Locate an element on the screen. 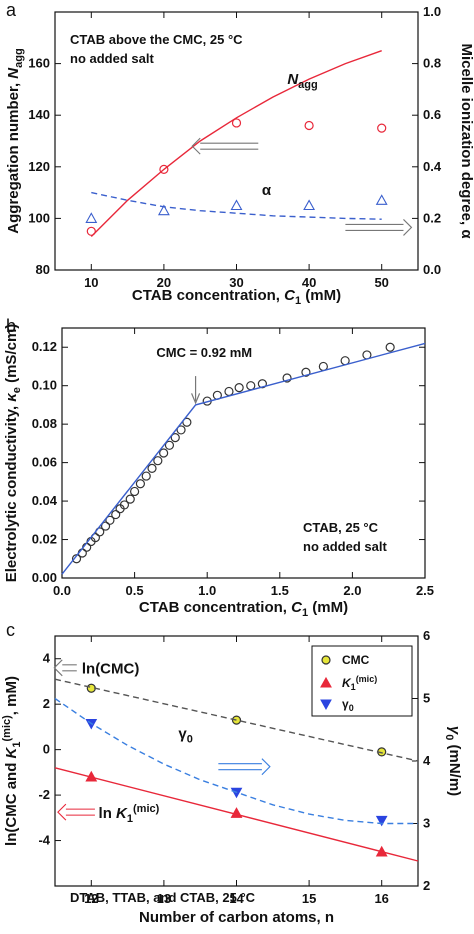 The height and width of the screenshot is (934, 474). b-x-tick-label: 1.5 is located at coordinates (280, 590).